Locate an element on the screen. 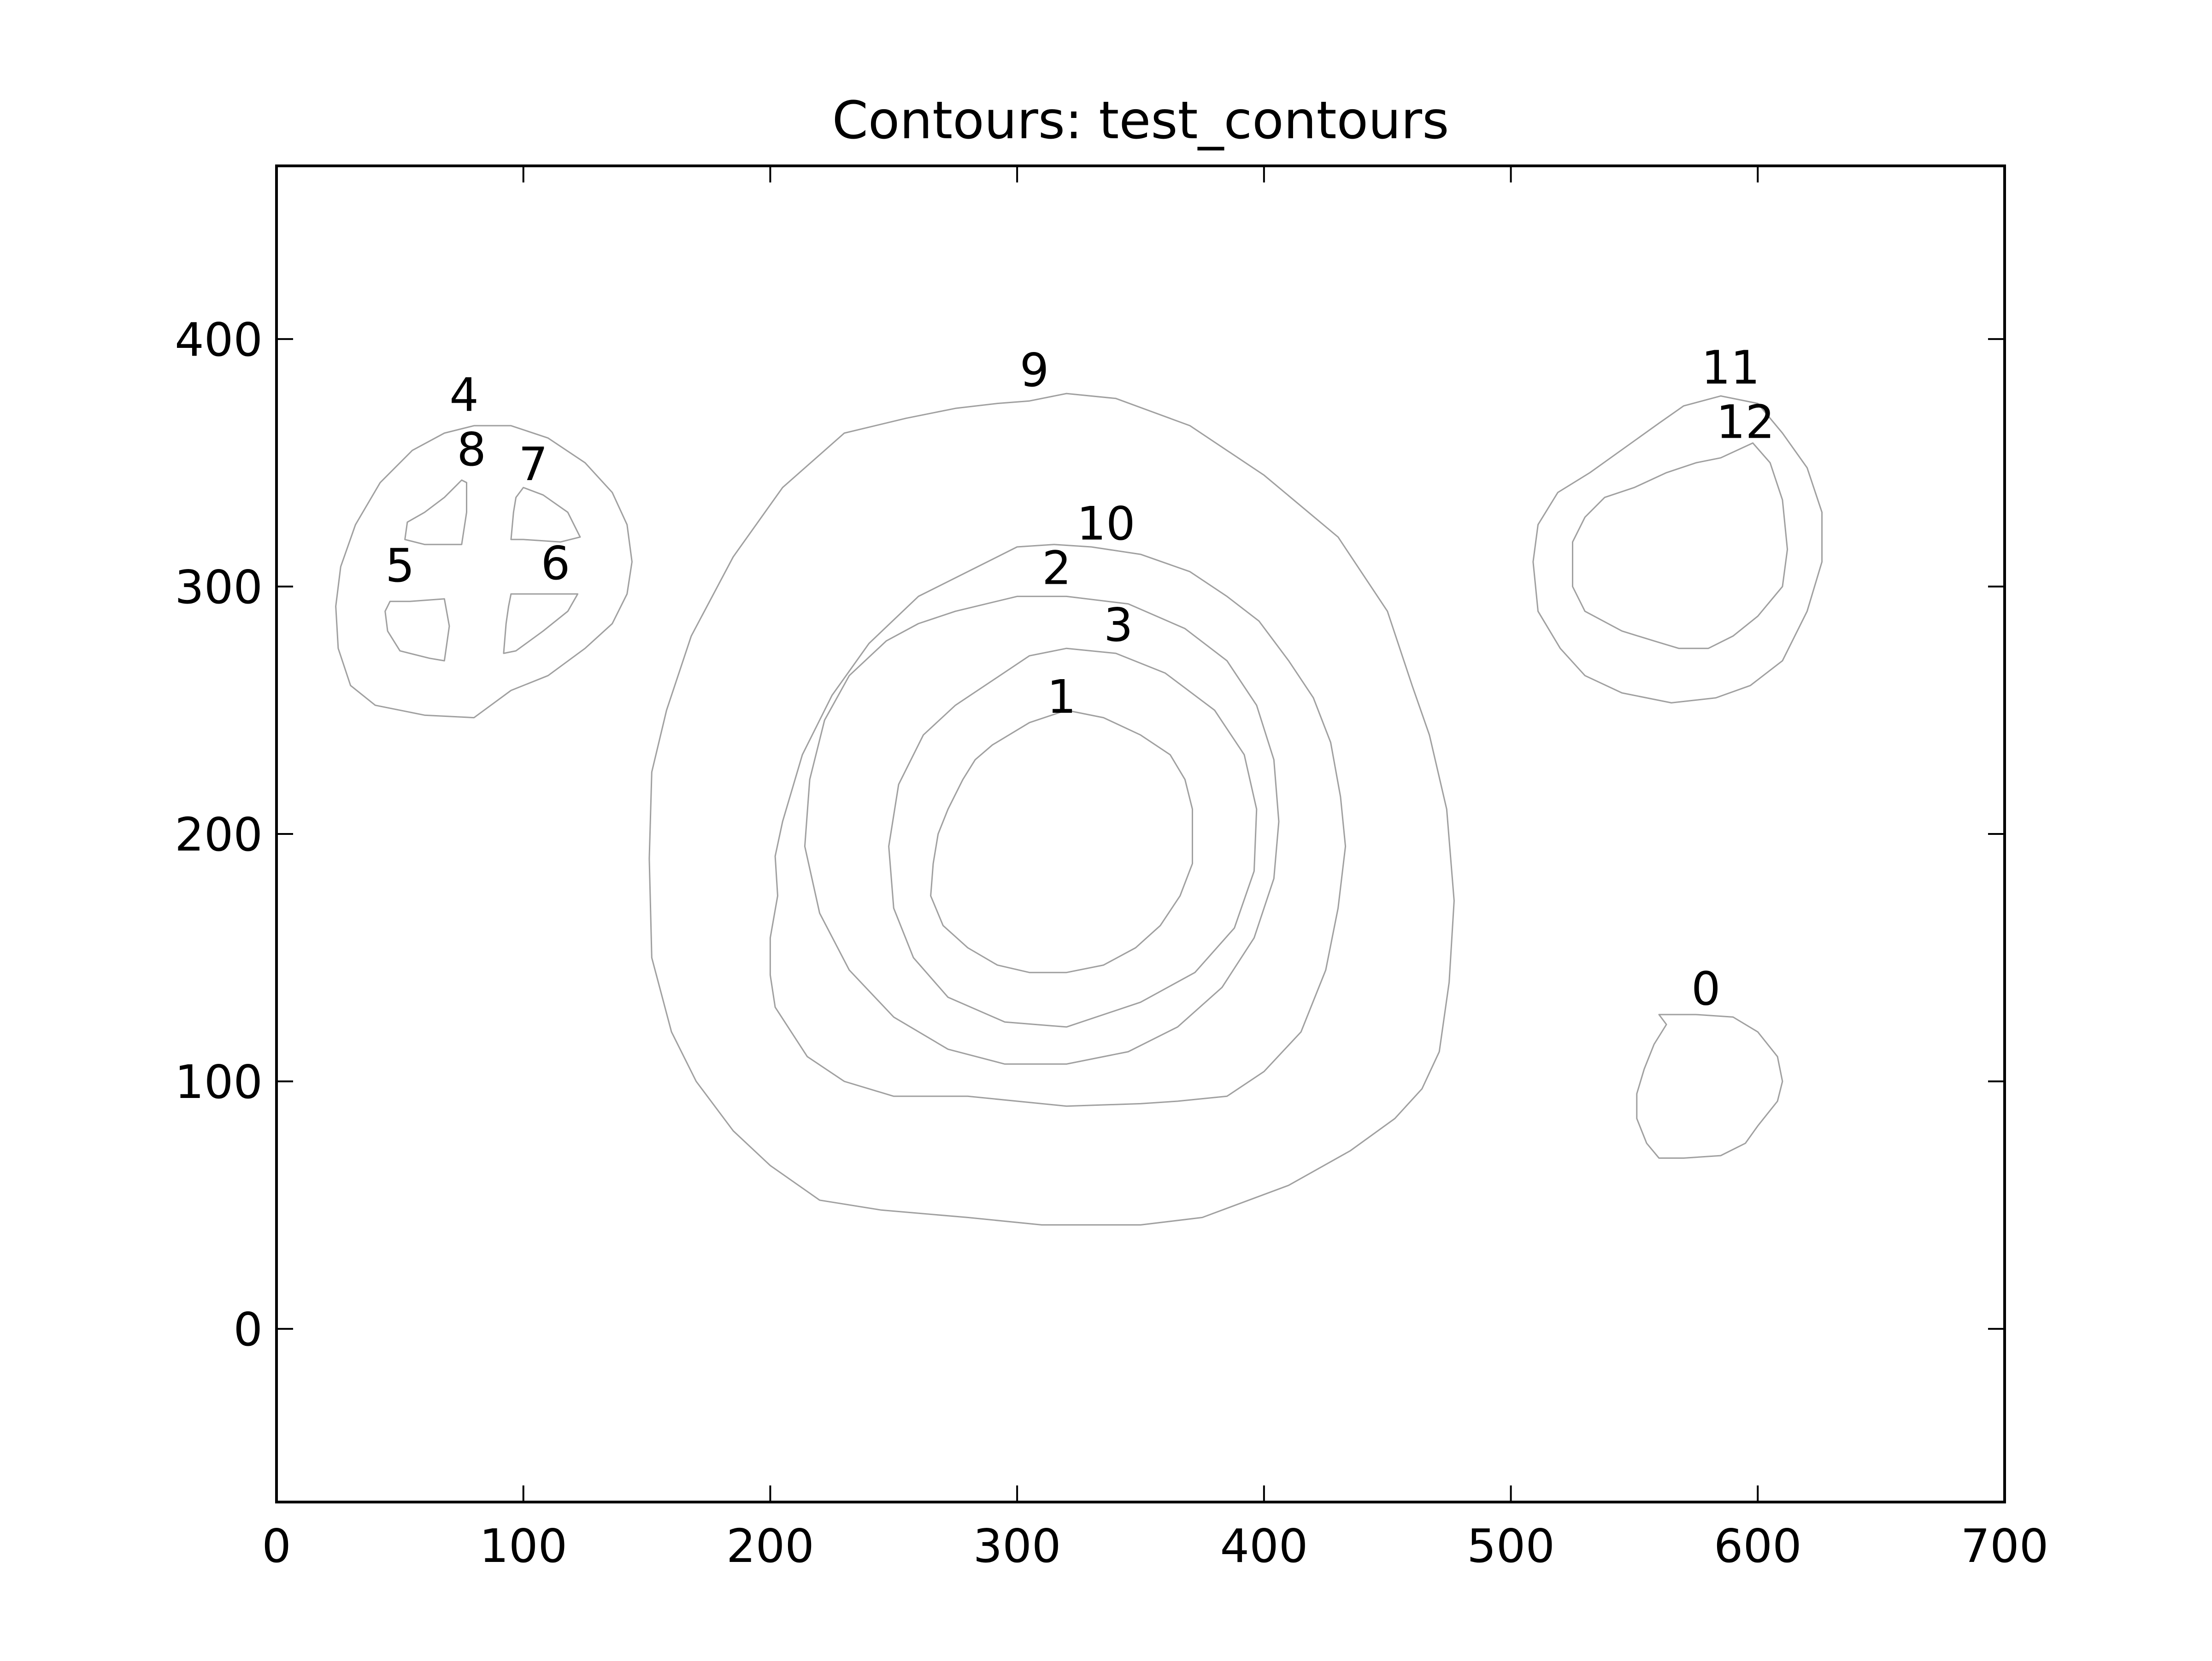 Image resolution: width=2212 pixels, height=1661 pixels. x-tick-label: 0 is located at coordinates (276, 1546).